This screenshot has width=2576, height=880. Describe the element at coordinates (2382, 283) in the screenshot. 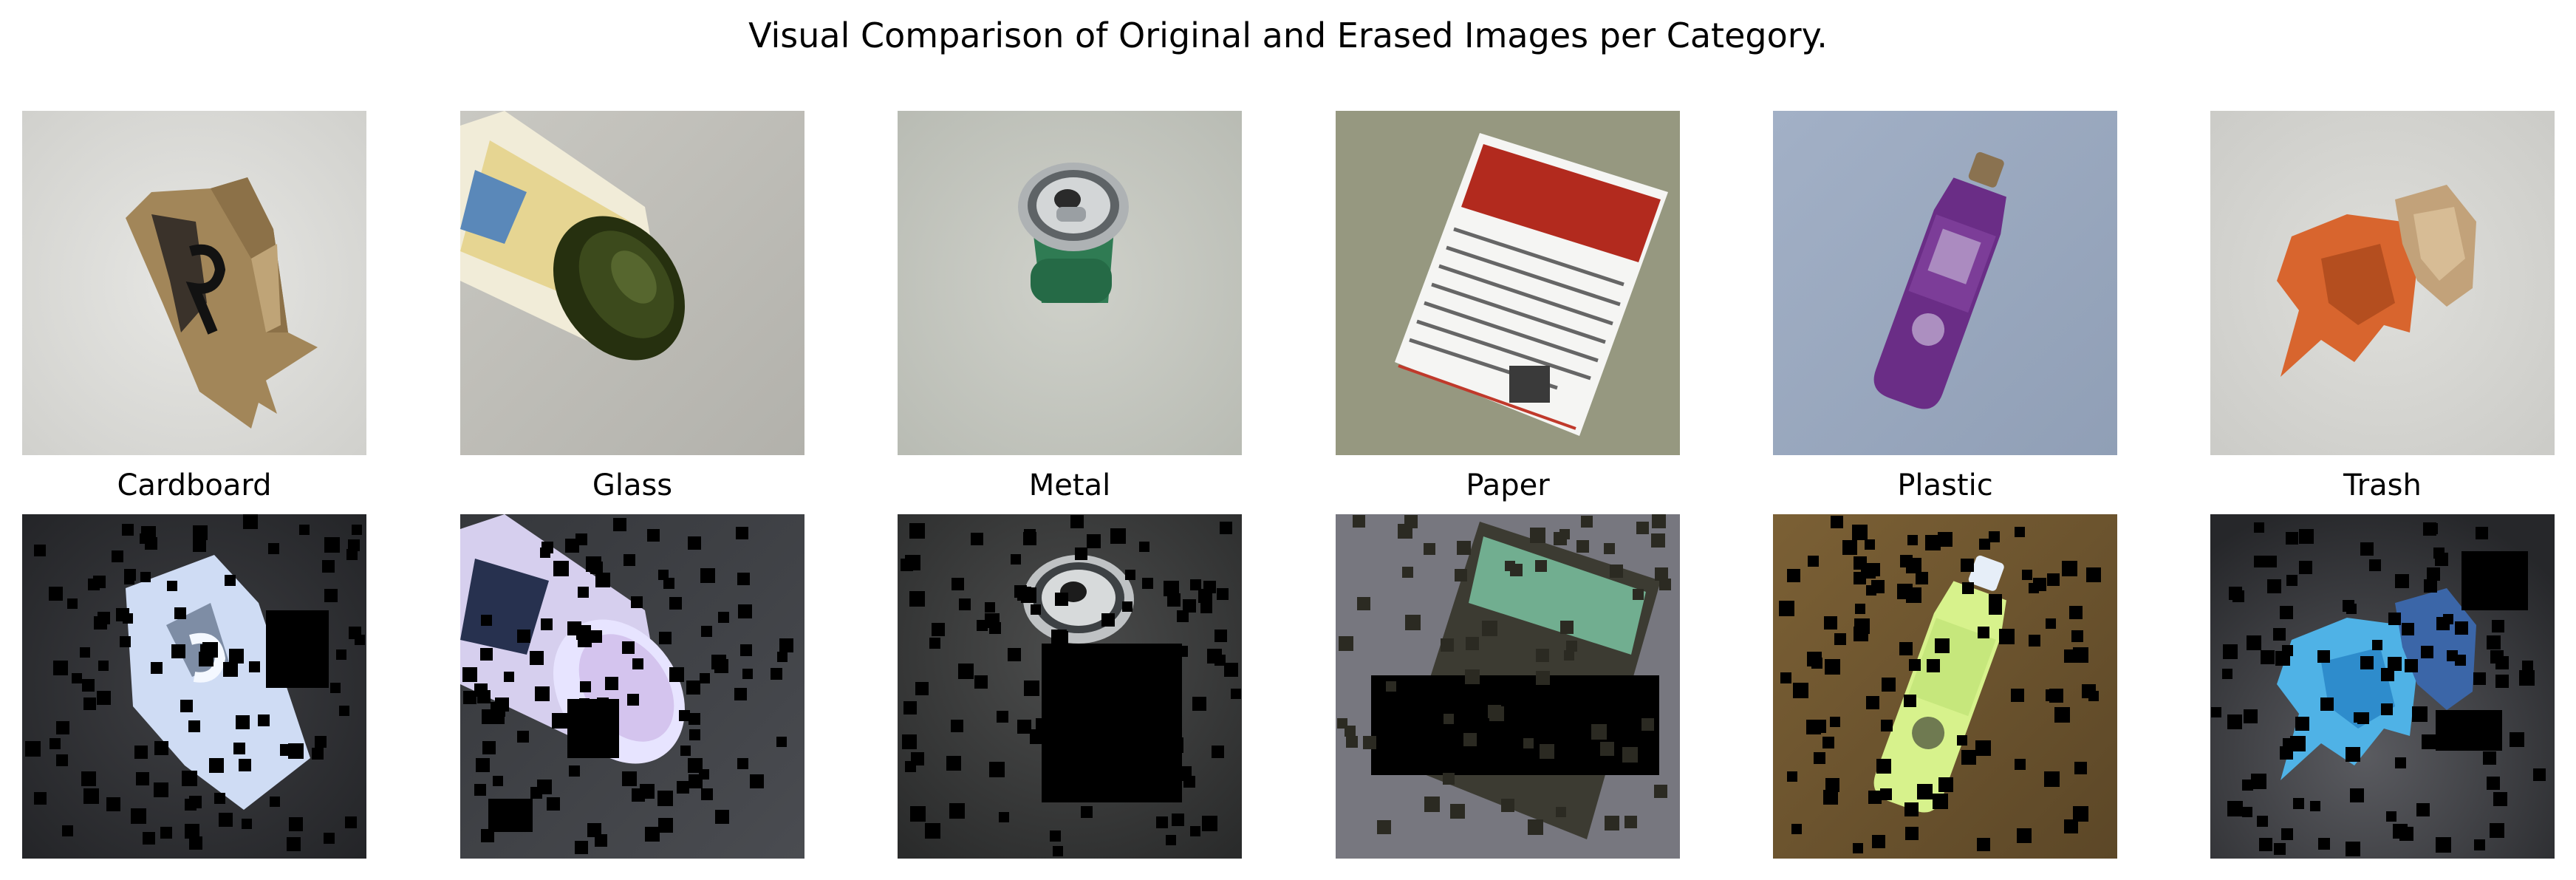

I see `original-image-trash` at that location.